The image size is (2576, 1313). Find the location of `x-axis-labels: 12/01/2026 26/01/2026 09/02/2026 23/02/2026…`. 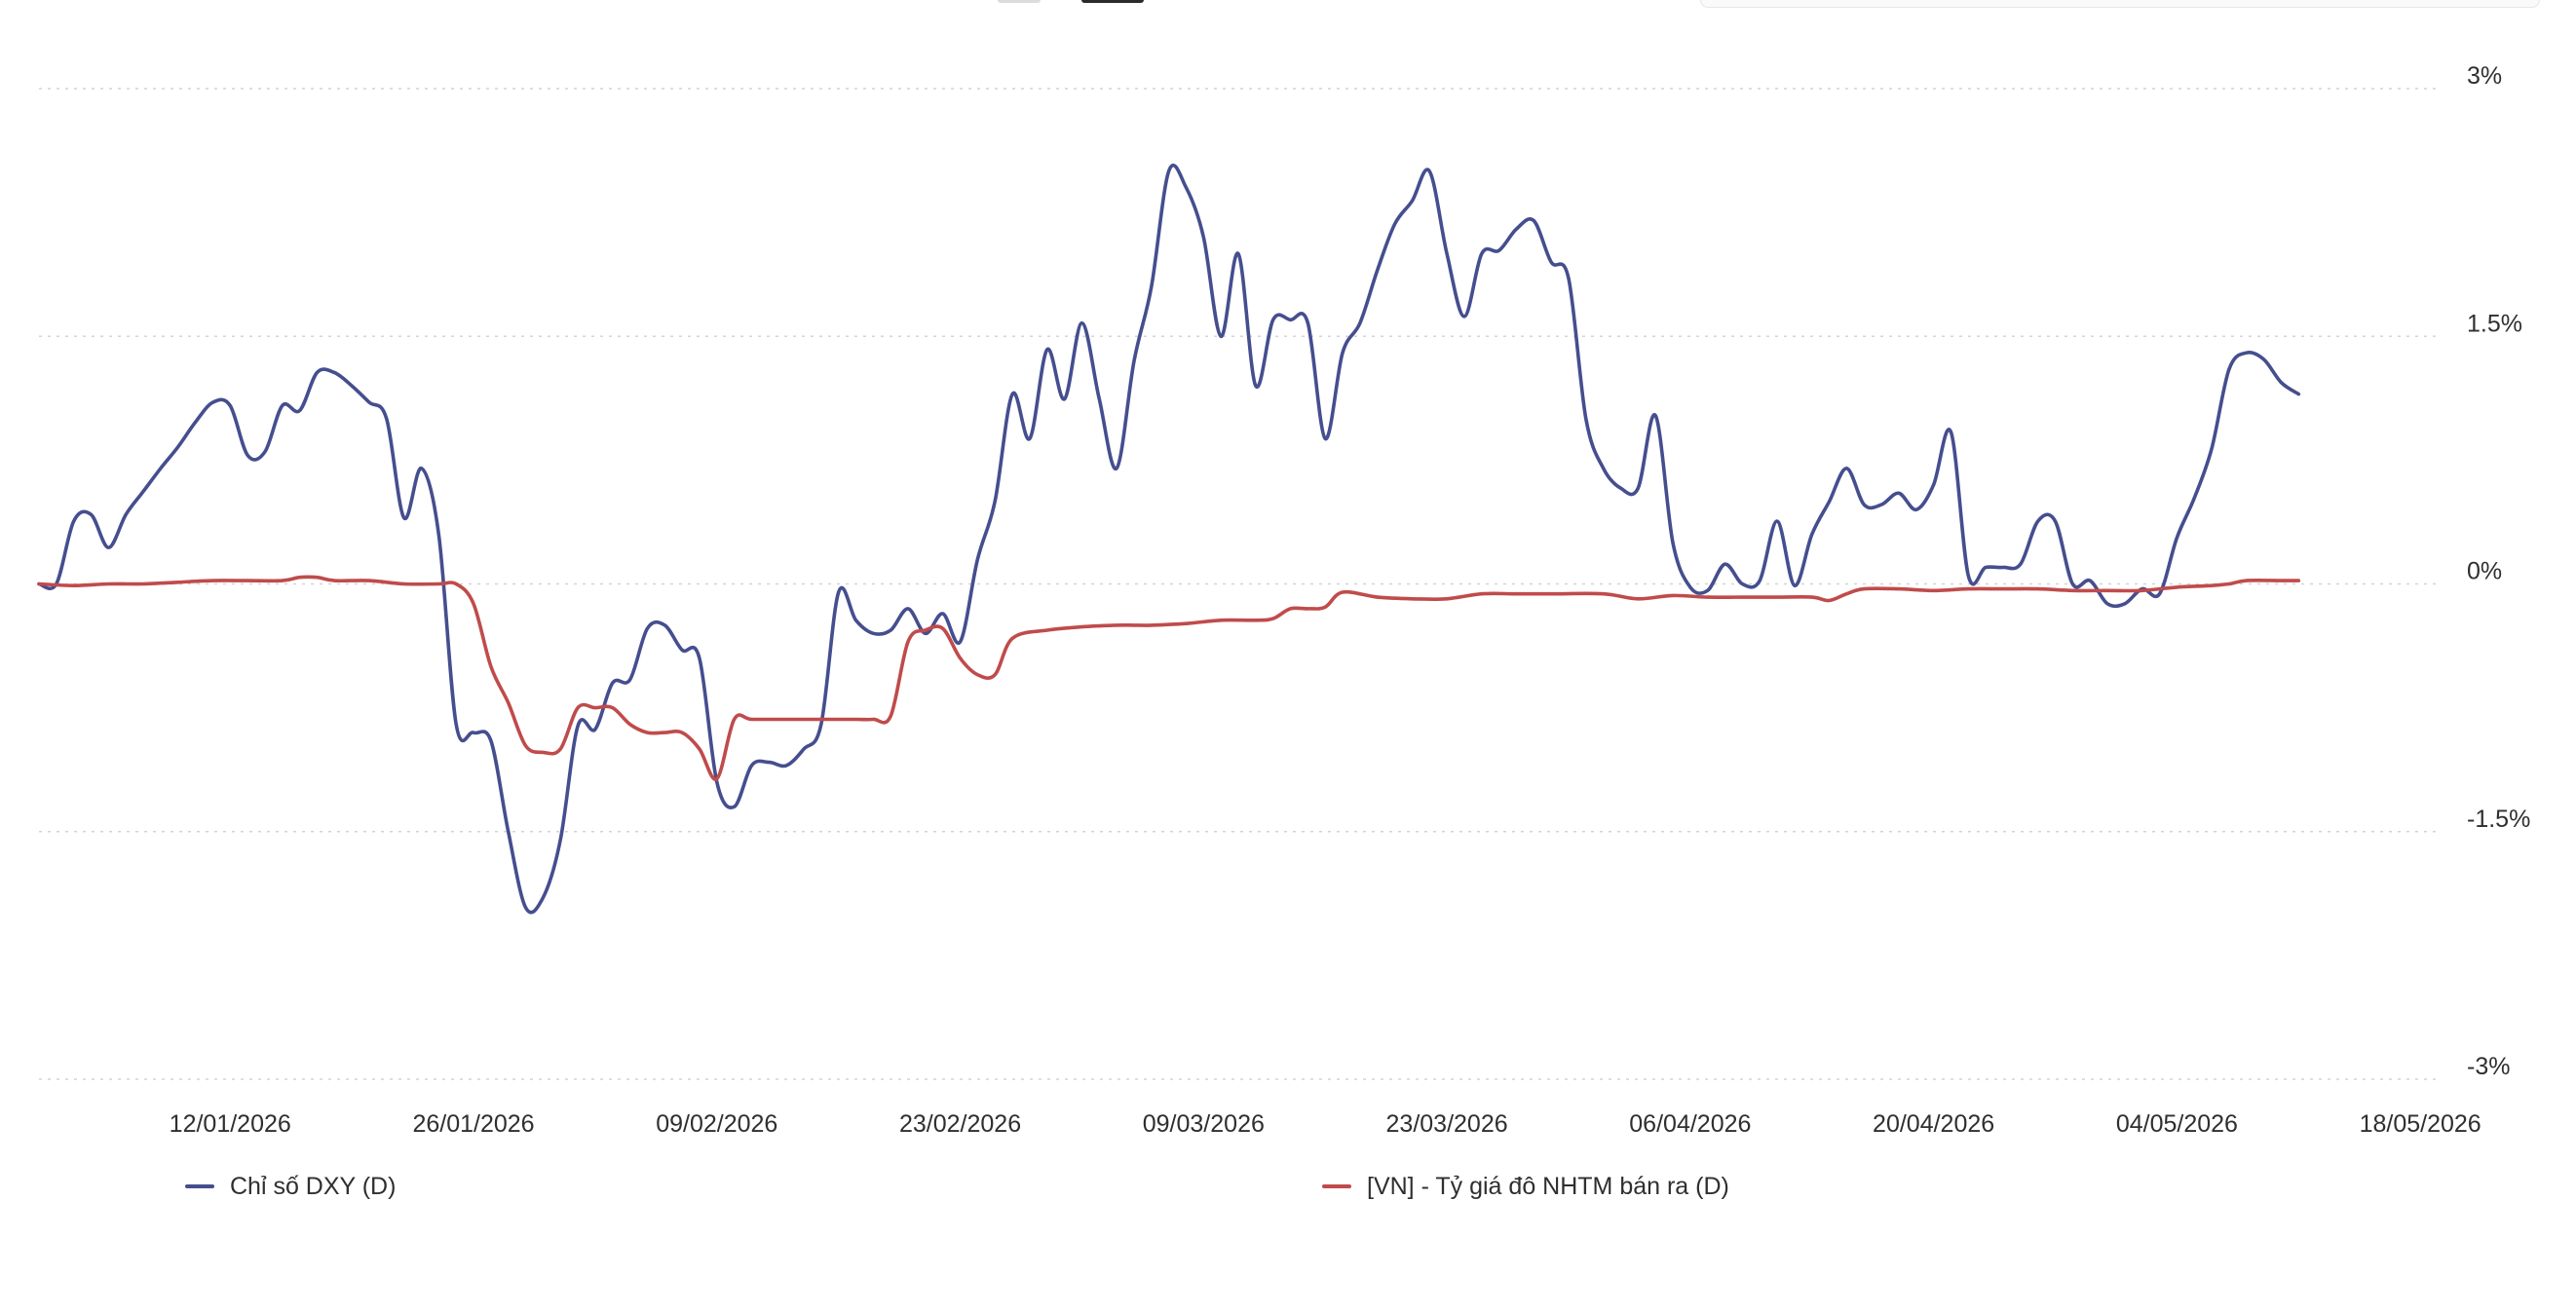

x-axis-labels: 12/01/2026 26/01/2026 09/02/2026 23/02/2026… is located at coordinates (1325, 1124).